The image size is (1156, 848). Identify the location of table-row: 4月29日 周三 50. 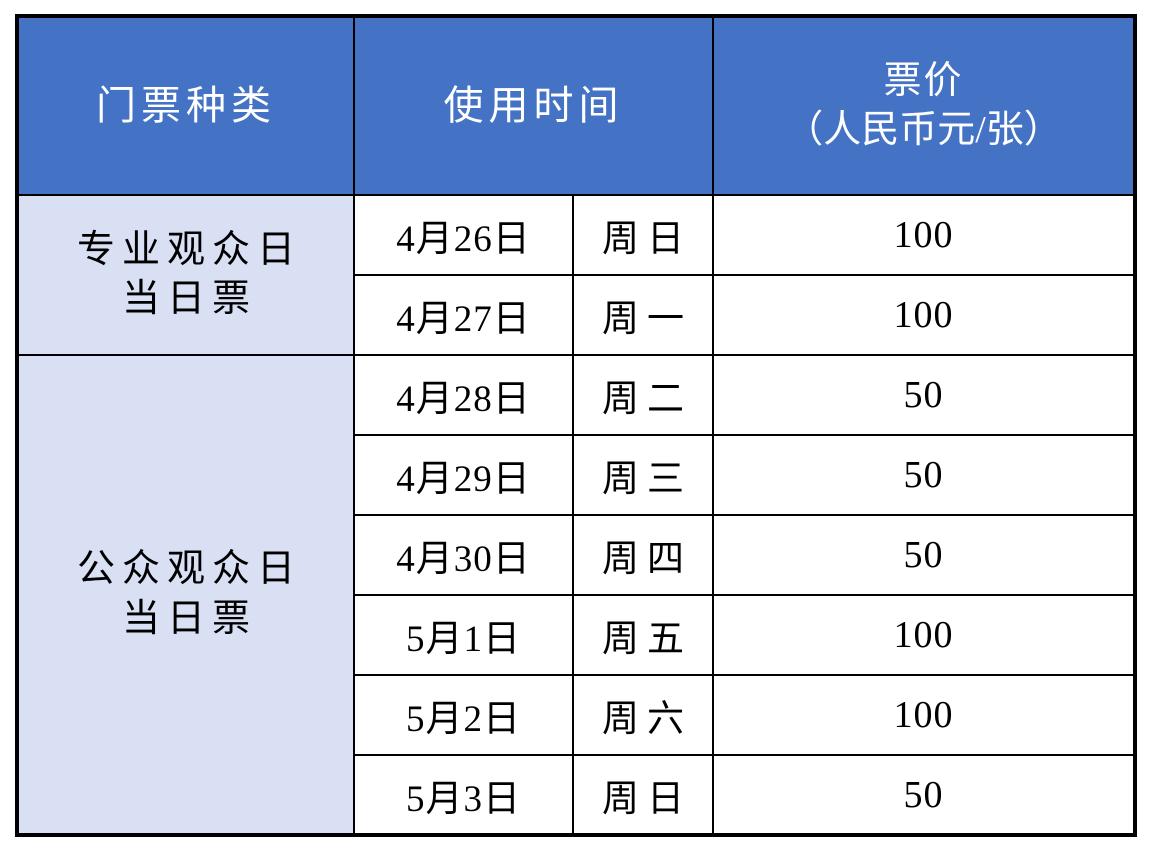
(576, 475).